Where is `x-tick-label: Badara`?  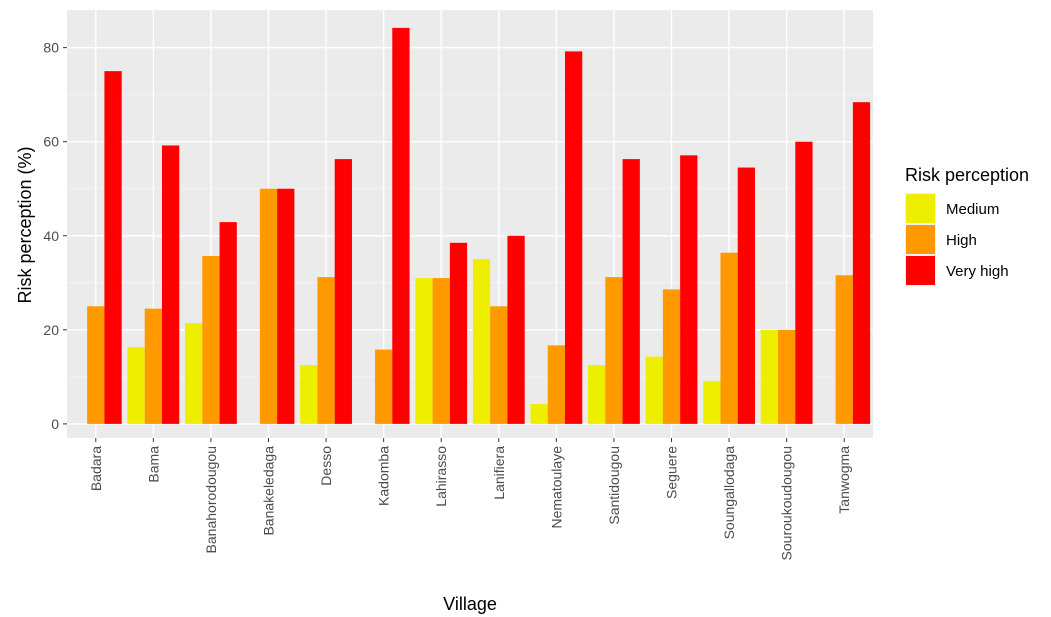 x-tick-label: Badara is located at coordinates (96, 468).